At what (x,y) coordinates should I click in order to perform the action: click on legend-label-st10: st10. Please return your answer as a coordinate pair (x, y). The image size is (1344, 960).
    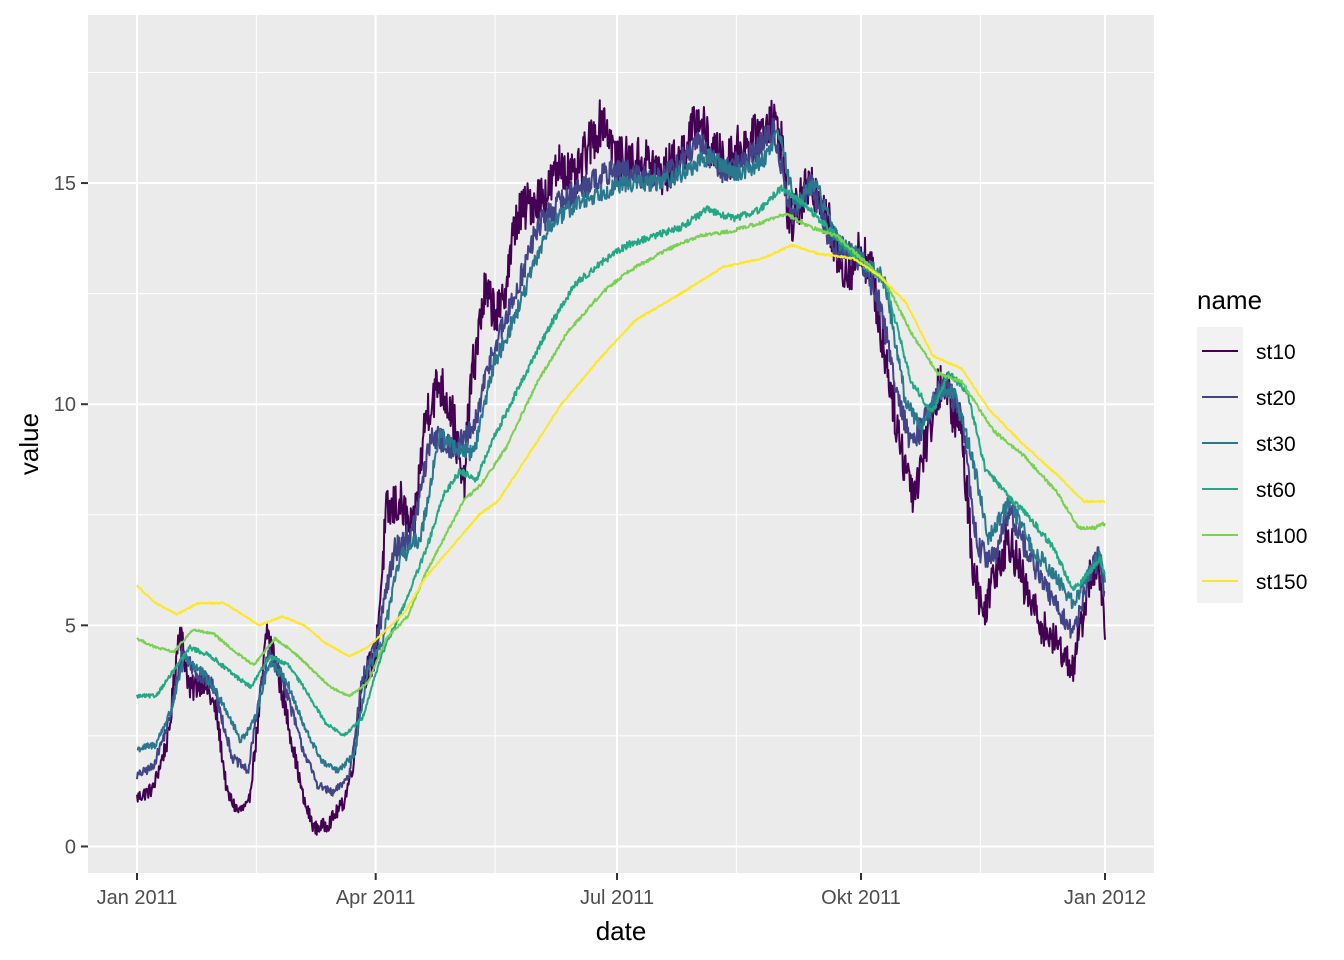
    Looking at the image, I should click on (1276, 352).